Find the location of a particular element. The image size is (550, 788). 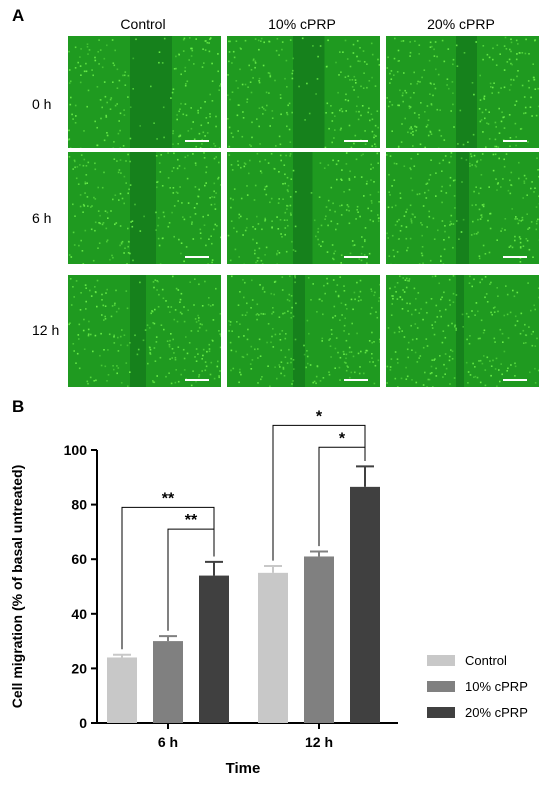

micro-image-control-6h is located at coordinates (144, 208).